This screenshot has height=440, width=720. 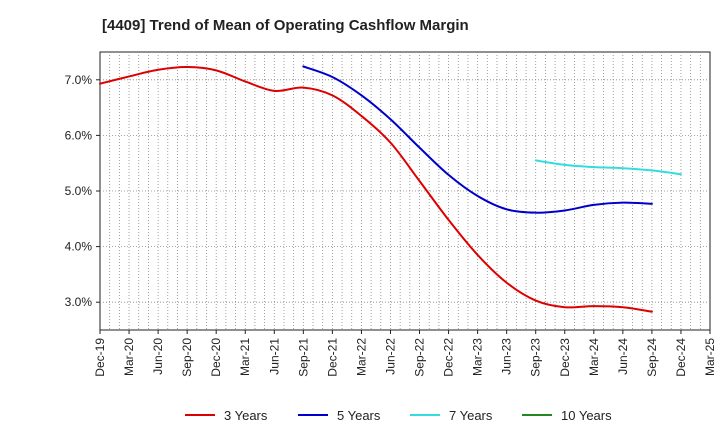 I want to click on x-tick-label: Jun-22, so click(x=390, y=356).